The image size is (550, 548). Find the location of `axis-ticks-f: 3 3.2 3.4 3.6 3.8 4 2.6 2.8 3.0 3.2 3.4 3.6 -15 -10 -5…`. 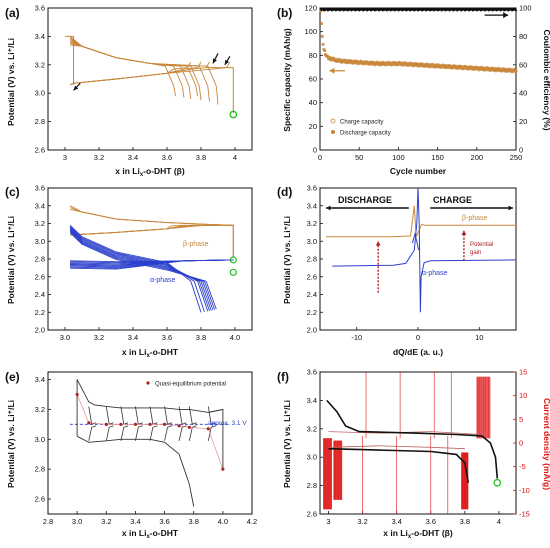

axis-ticks-f: 3 3.2 3.4 3.6 3.8 4 2.6 2.8 3.0 3.2 3.4 3.6 -15 -10 -5… is located at coordinates (418, 447).